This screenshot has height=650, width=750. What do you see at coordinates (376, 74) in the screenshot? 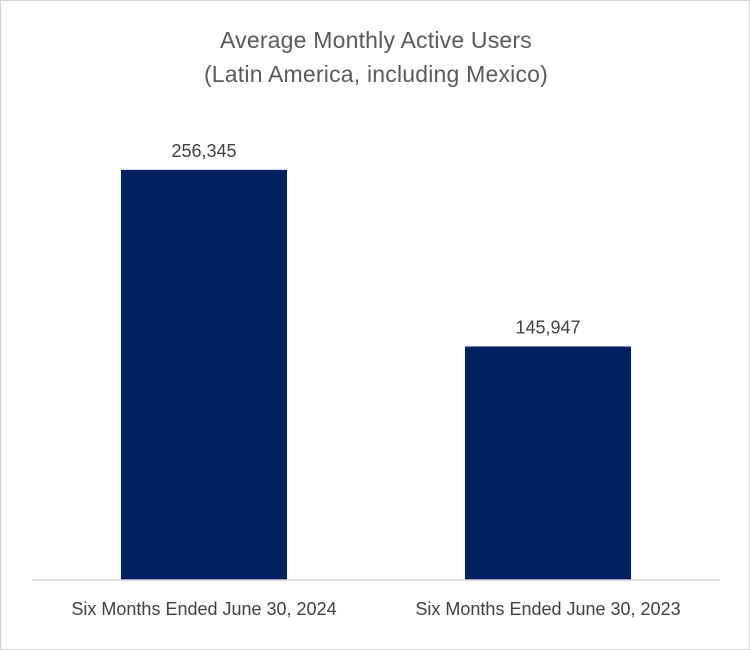
I see `chart-subtitle: (Latin America, including Mexico)` at bounding box center [376, 74].